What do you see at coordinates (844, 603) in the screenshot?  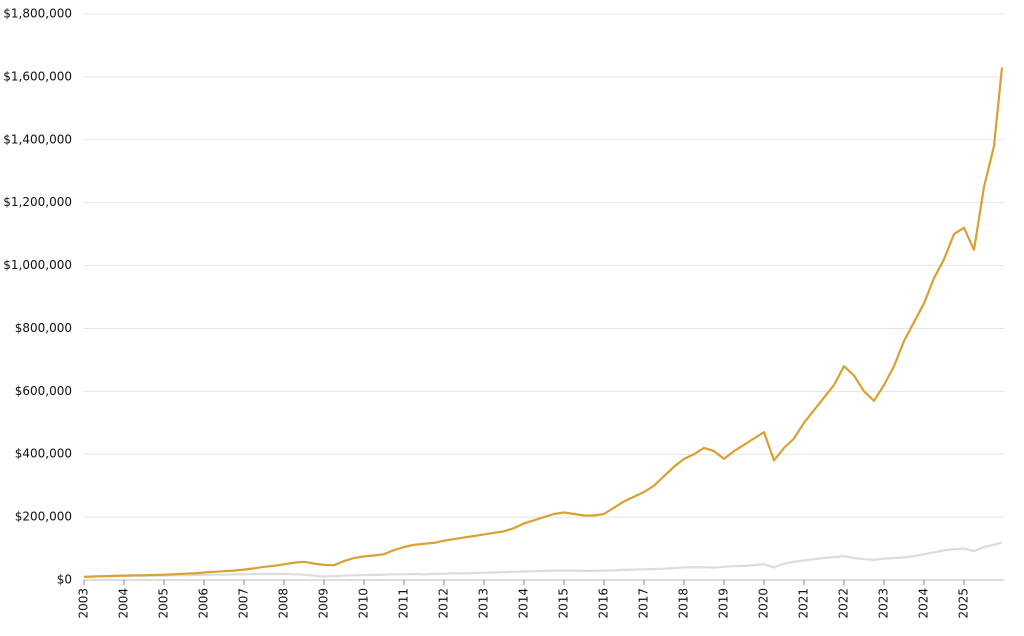 I see `x-tick-label: 2022` at bounding box center [844, 603].